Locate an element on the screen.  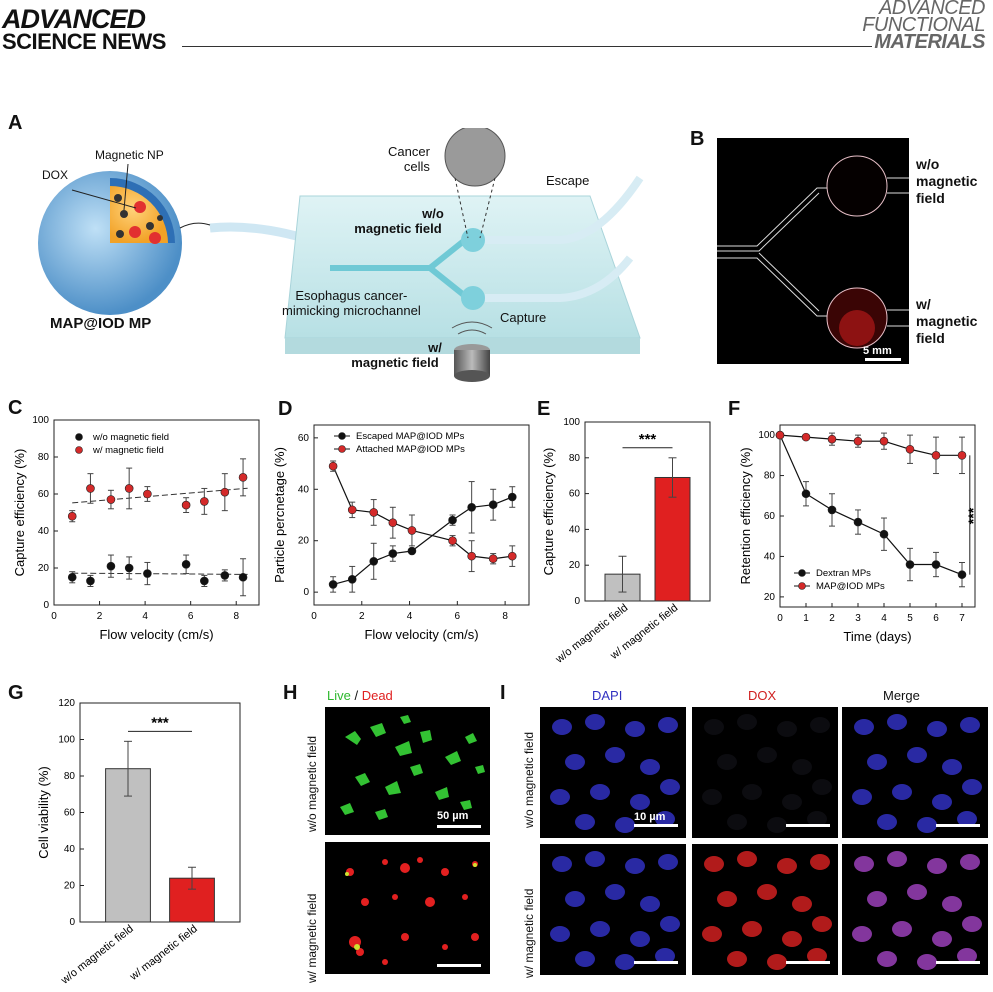
panel-label-c: C is located at coordinates (15, 408).